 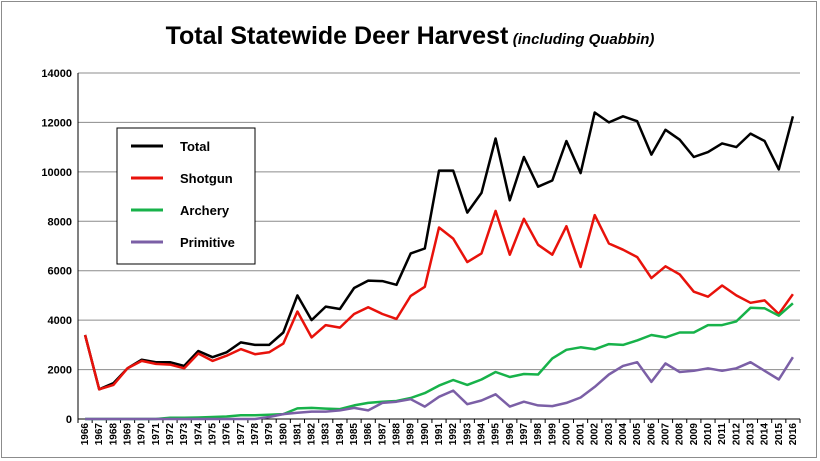 What do you see at coordinates (227, 434) in the screenshot?
I see `x-tick-label: 1976` at bounding box center [227, 434].